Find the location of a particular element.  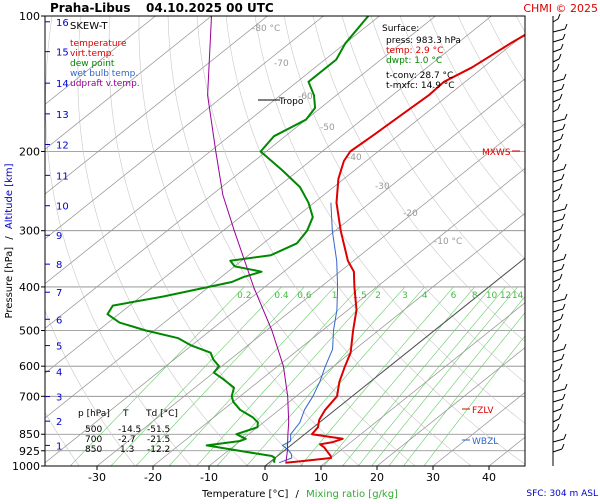

table-header-t: T is located at coordinates (125, 414).